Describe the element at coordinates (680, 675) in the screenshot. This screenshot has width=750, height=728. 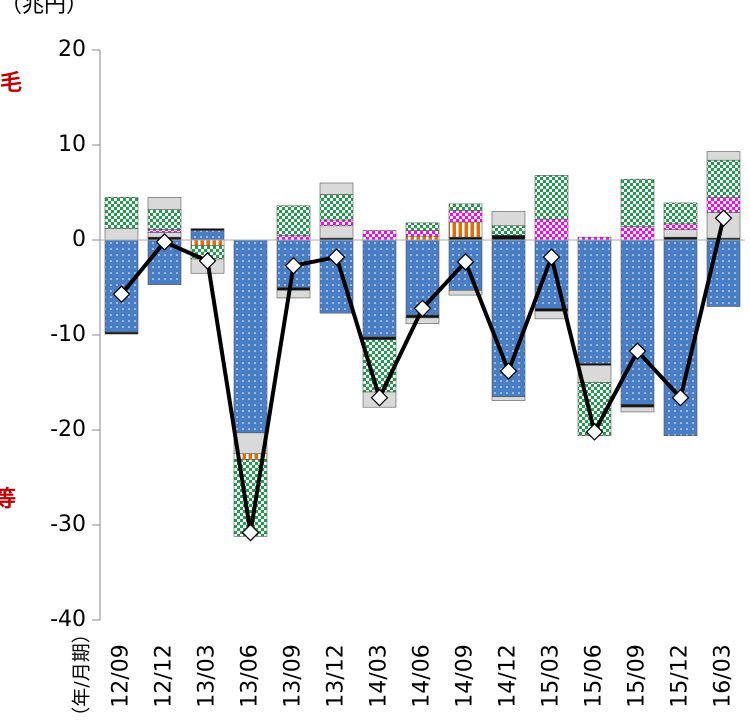
I see `x-tick-label: 15/12` at that location.